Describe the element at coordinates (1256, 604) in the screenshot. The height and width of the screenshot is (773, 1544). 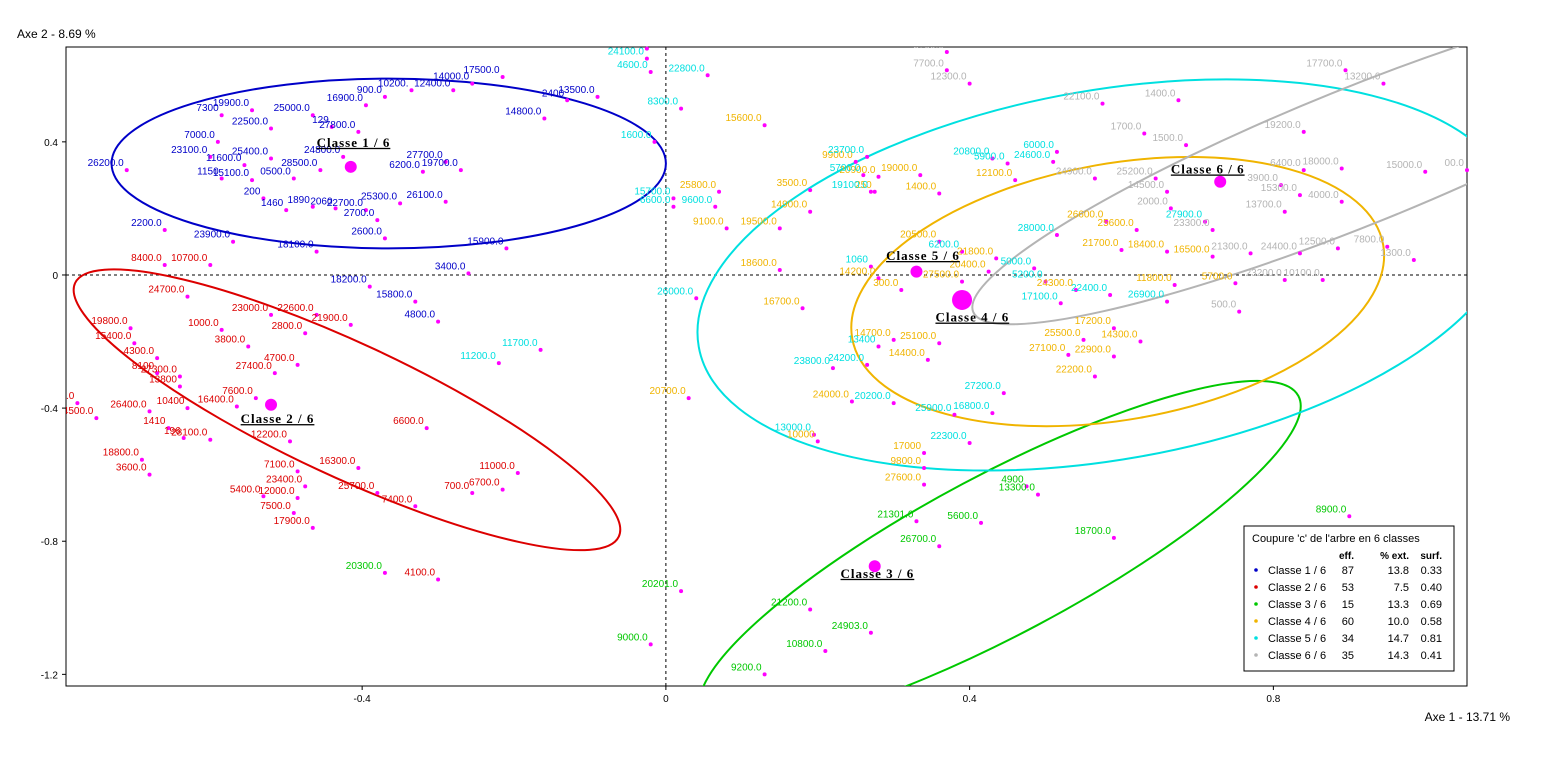
I see `legend-swatch` at that location.